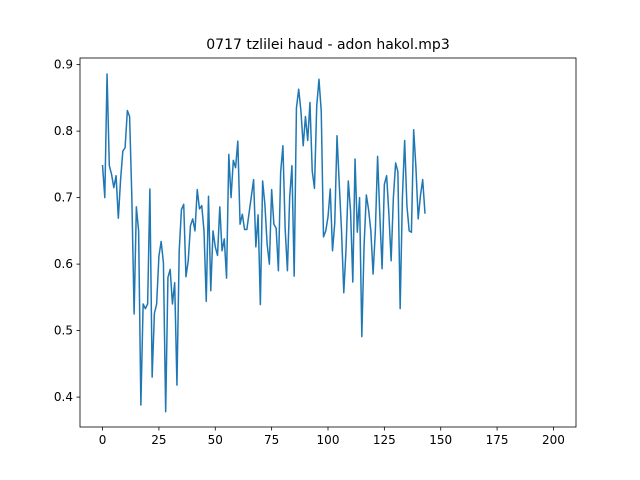 This screenshot has width=640, height=480. Describe the element at coordinates (328, 440) in the screenshot. I see `x-tick-label: 100` at that location.